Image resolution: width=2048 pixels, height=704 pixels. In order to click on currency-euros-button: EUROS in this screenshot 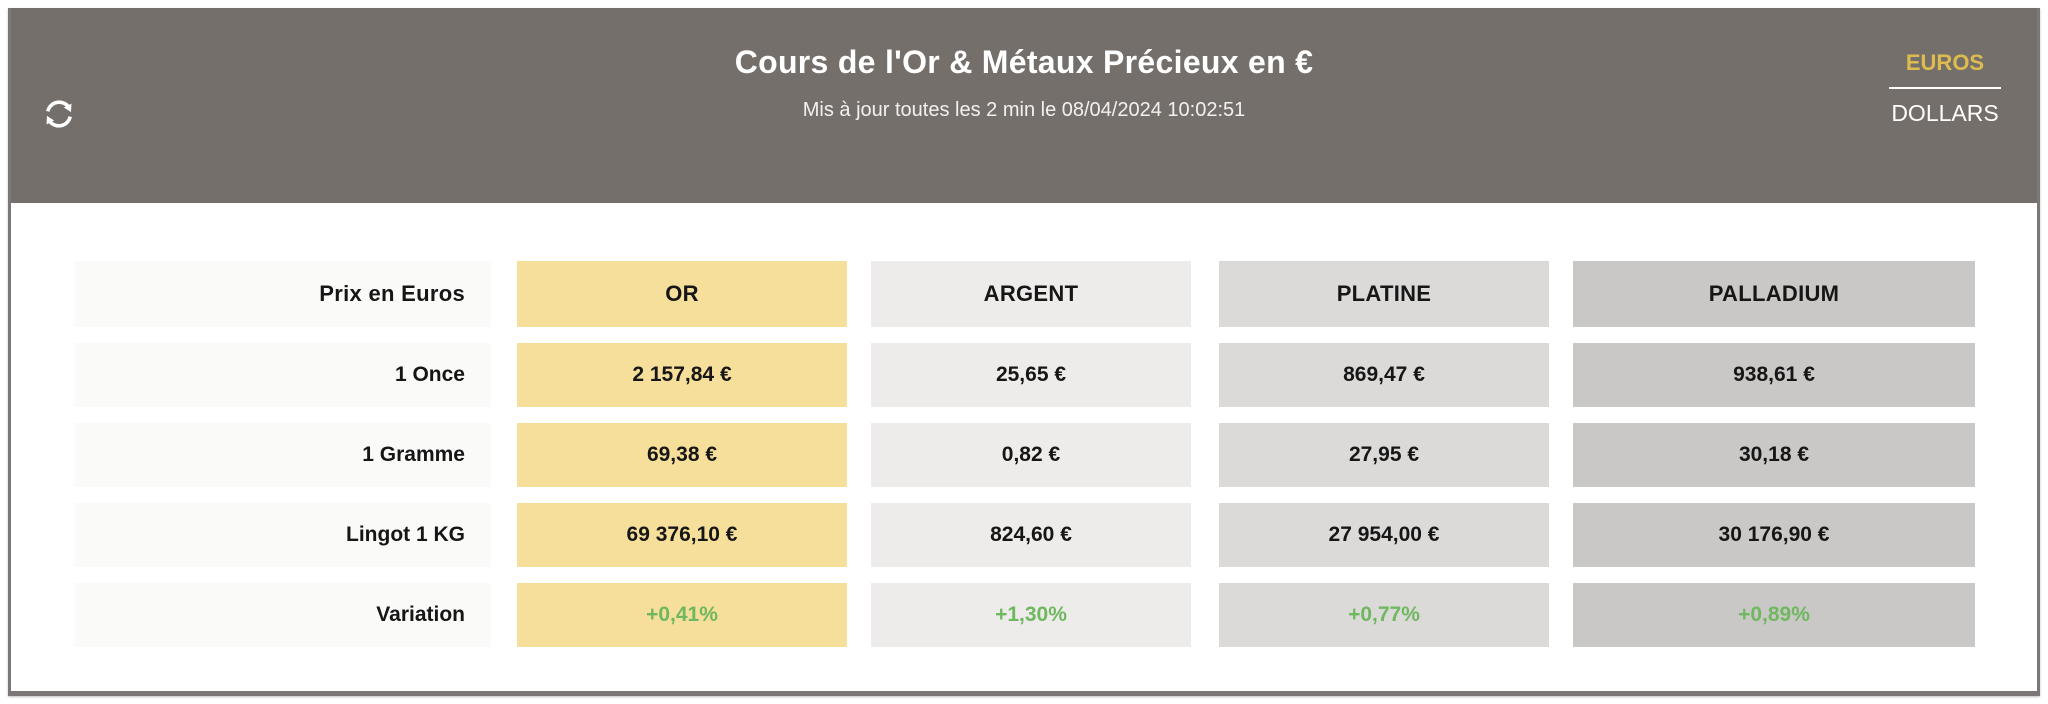, I will do `click(1945, 62)`.